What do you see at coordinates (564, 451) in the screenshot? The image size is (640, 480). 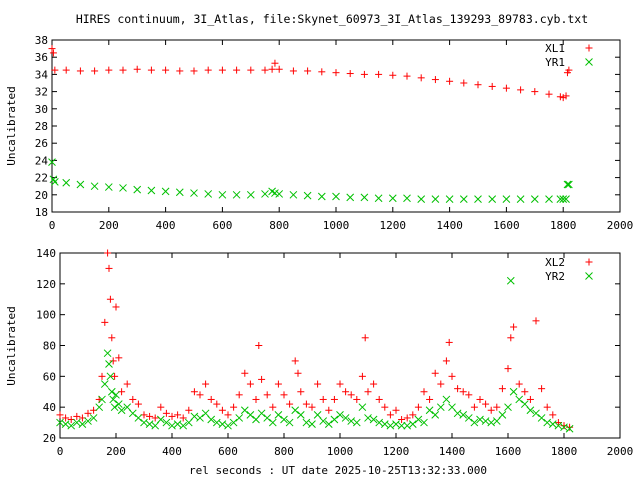 I see `x-tick-label: 1800` at bounding box center [564, 451].